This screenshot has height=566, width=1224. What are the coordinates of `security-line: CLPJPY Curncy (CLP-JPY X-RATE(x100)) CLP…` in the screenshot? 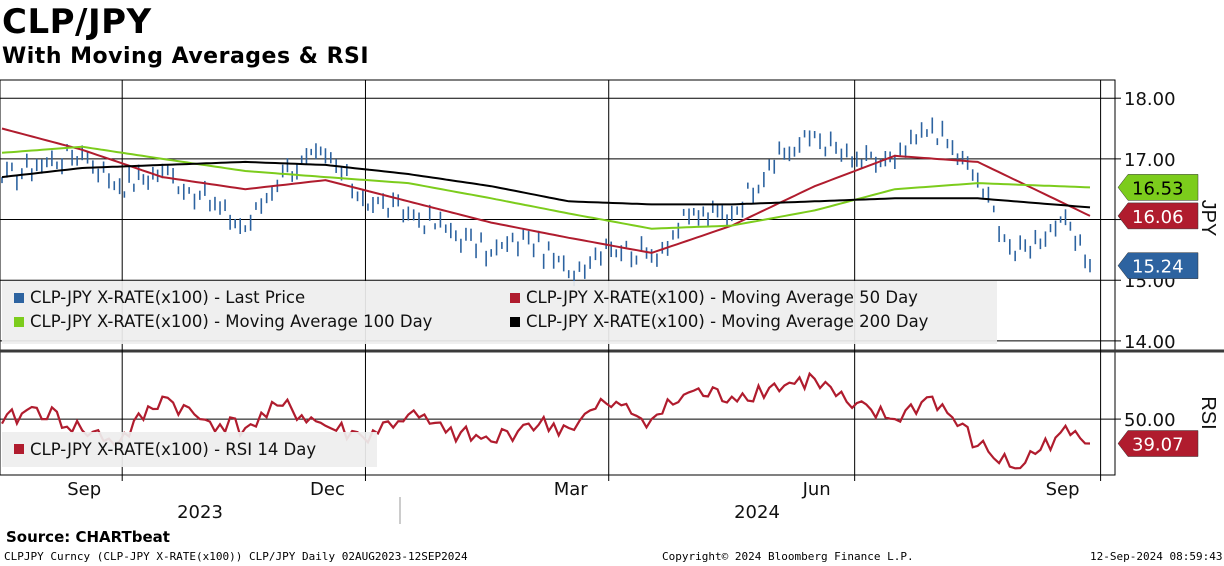 It's located at (236, 556).